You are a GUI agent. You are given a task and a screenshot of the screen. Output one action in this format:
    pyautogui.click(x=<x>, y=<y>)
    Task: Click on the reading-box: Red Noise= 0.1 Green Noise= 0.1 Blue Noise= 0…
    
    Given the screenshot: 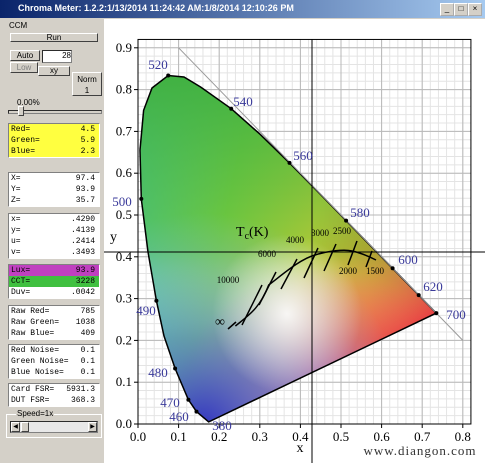 What is the action you would take?
    pyautogui.click(x=54, y=361)
    